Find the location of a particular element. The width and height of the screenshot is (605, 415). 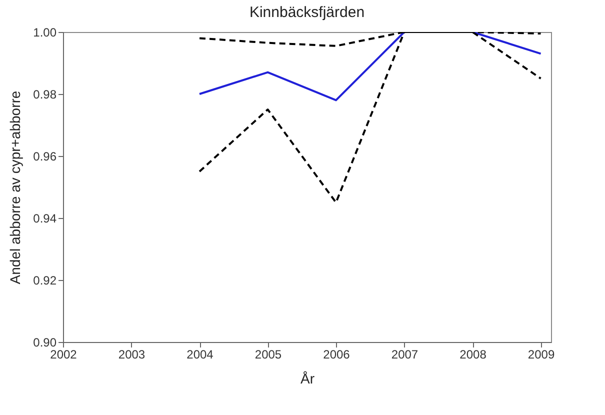

x-tick-label: 2004 is located at coordinates (200, 355).